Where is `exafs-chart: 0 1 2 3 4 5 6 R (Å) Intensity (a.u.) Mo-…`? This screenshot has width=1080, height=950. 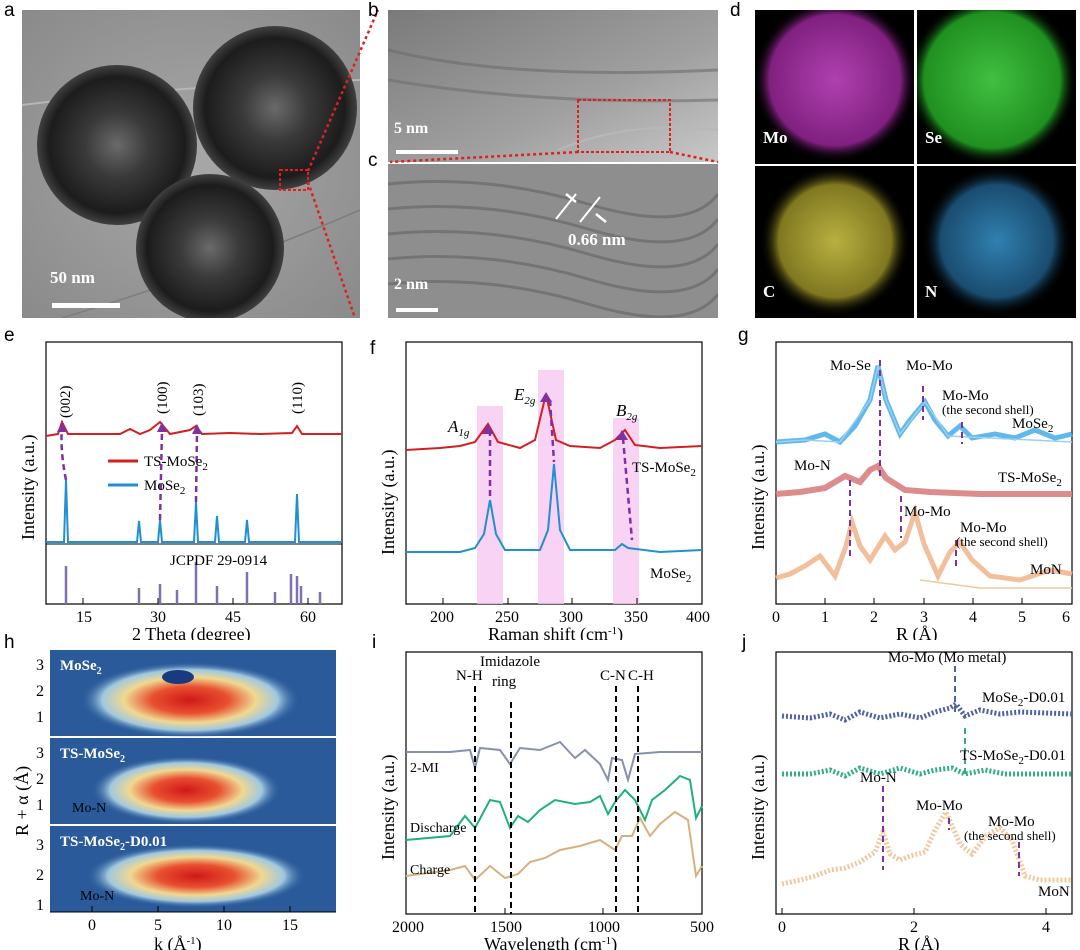
exafs-chart: 0 1 2 3 4 5 6 R (Å) Intensity (a.u.) Mo-… is located at coordinates (910, 490).